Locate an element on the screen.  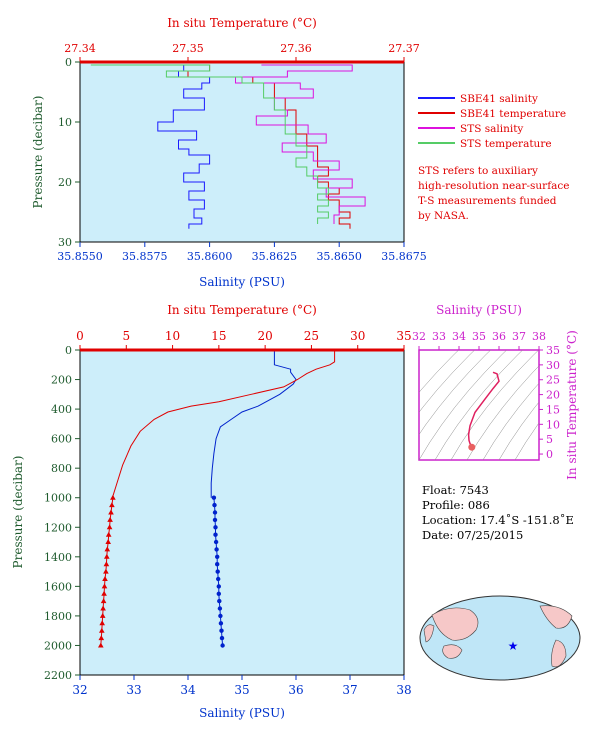
bottom-pressure-tick-label: 600 is located at coordinates (61, 439).